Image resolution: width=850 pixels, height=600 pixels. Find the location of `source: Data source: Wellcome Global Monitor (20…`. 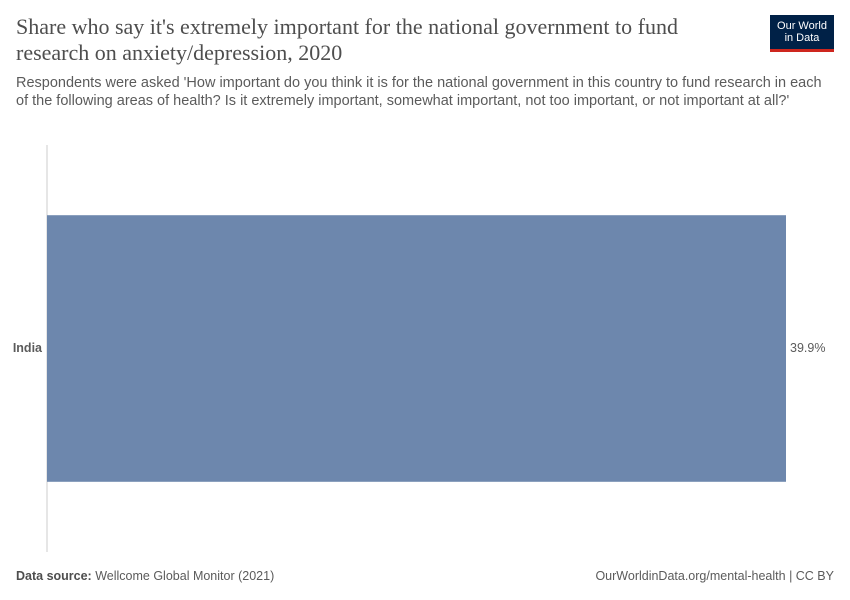

source: Data source: Wellcome Global Monitor (20… is located at coordinates (145, 576).